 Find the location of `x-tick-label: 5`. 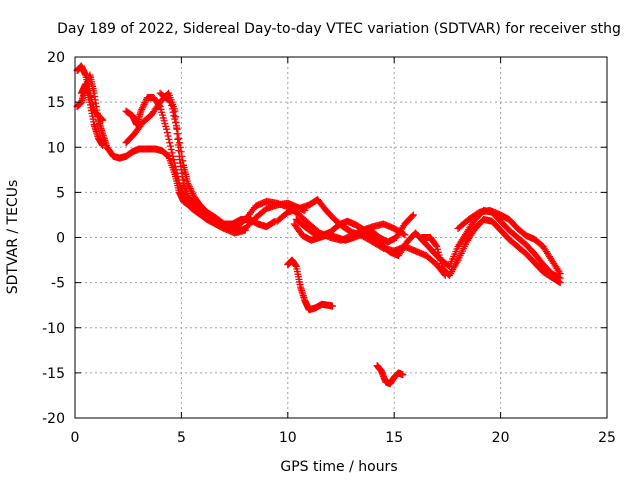

x-tick-label: 5 is located at coordinates (181, 438).